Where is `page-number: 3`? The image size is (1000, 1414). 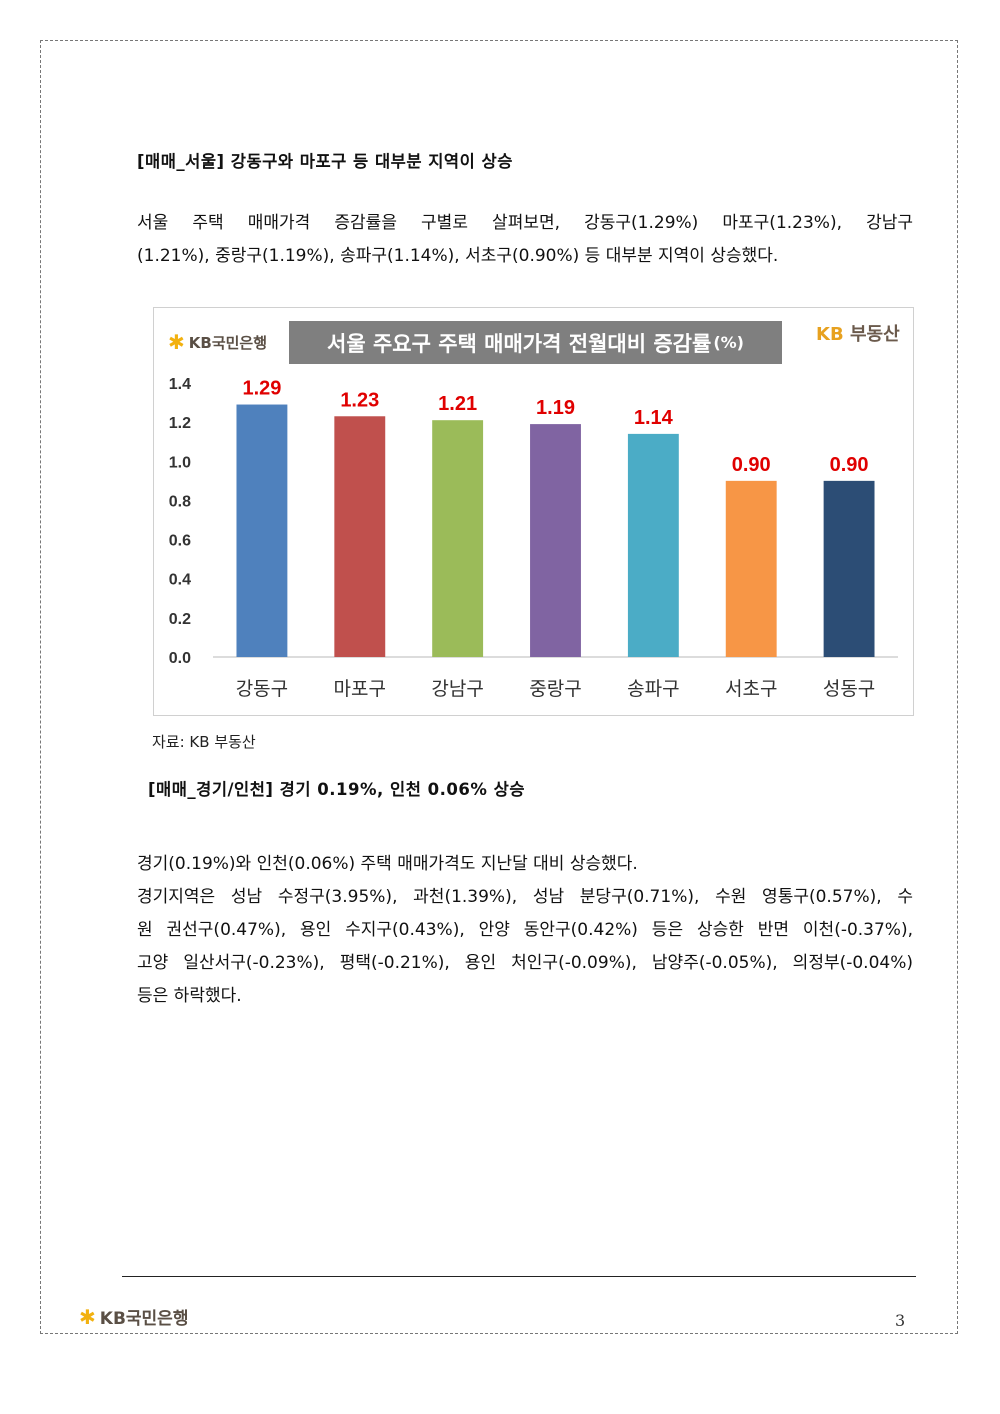
page-number: 3 is located at coordinates (900, 1320).